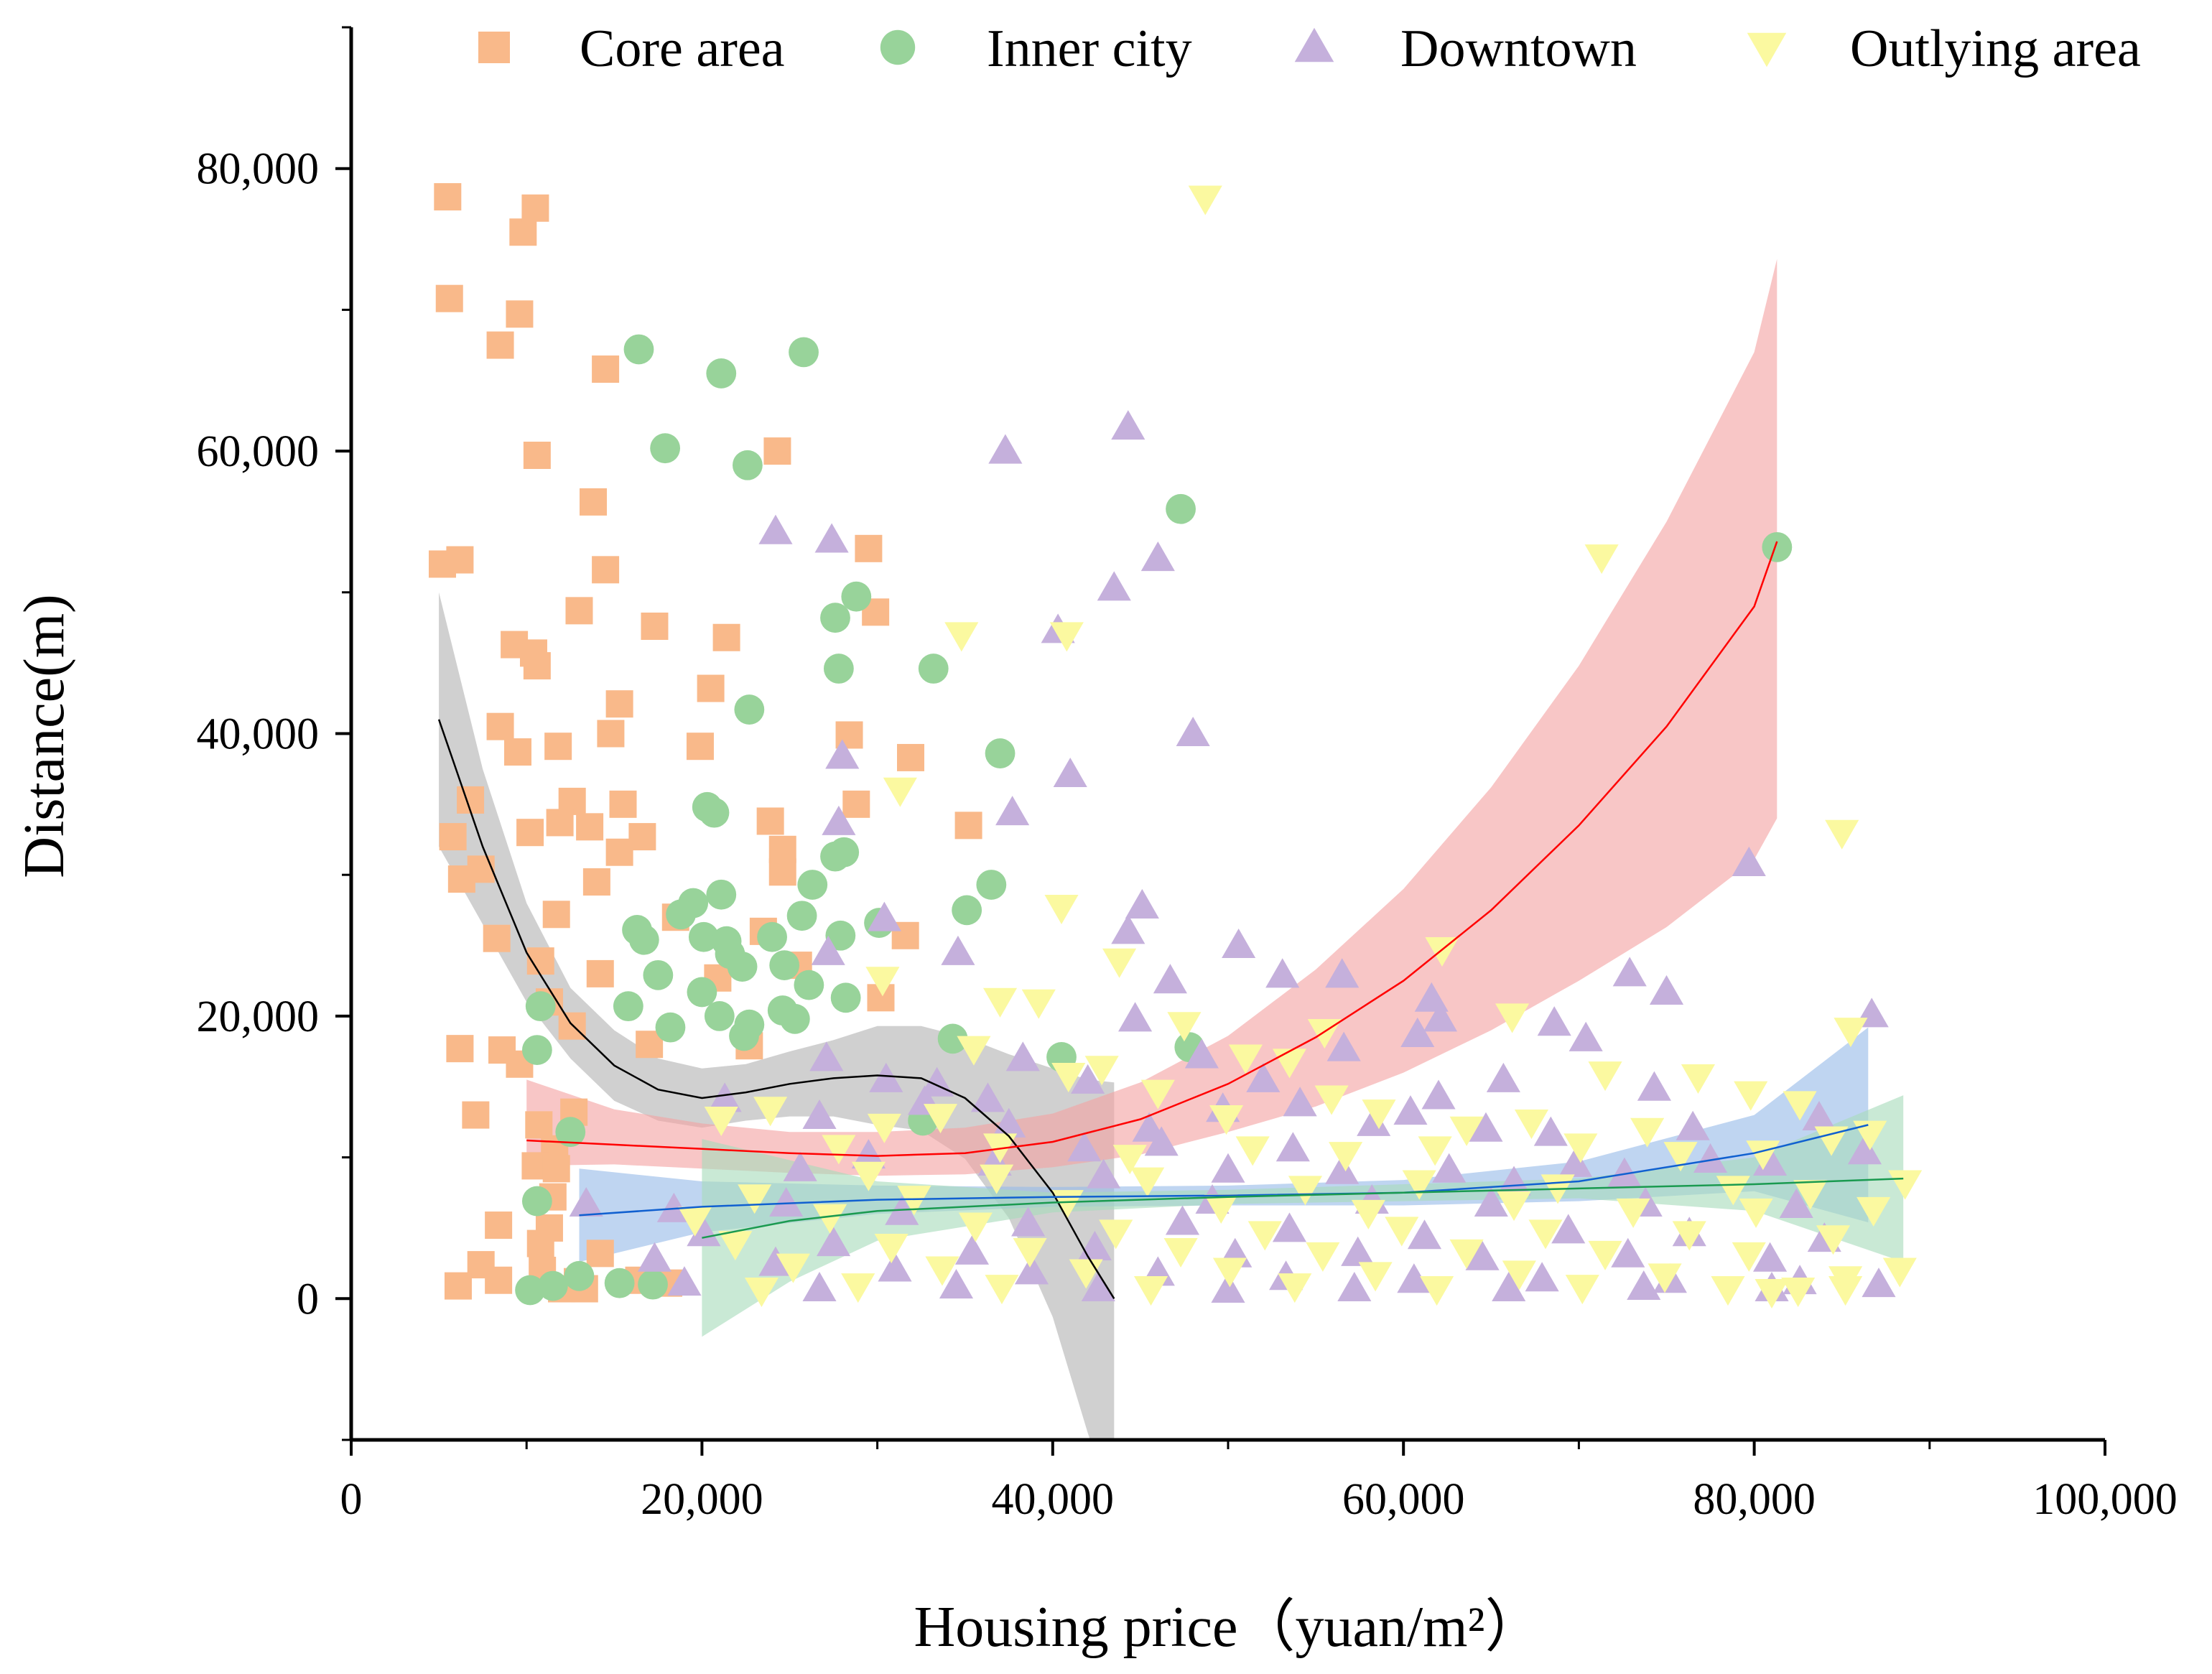  What do you see at coordinates (44, 736) in the screenshot?
I see `y-axis-title: Distance(m)` at bounding box center [44, 736].